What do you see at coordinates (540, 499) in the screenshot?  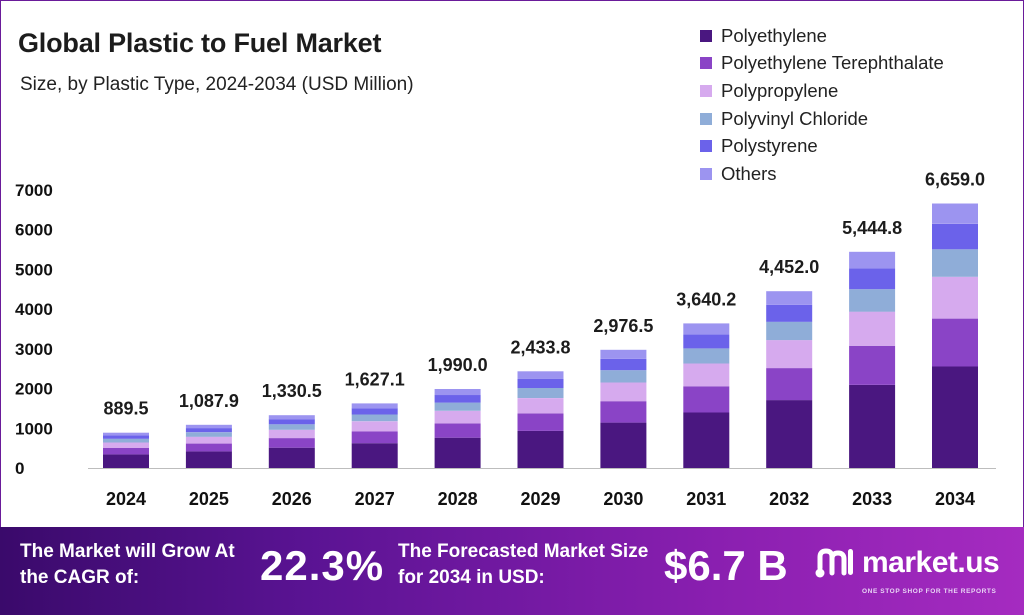 I see `x-tick-label: 2029` at bounding box center [540, 499].